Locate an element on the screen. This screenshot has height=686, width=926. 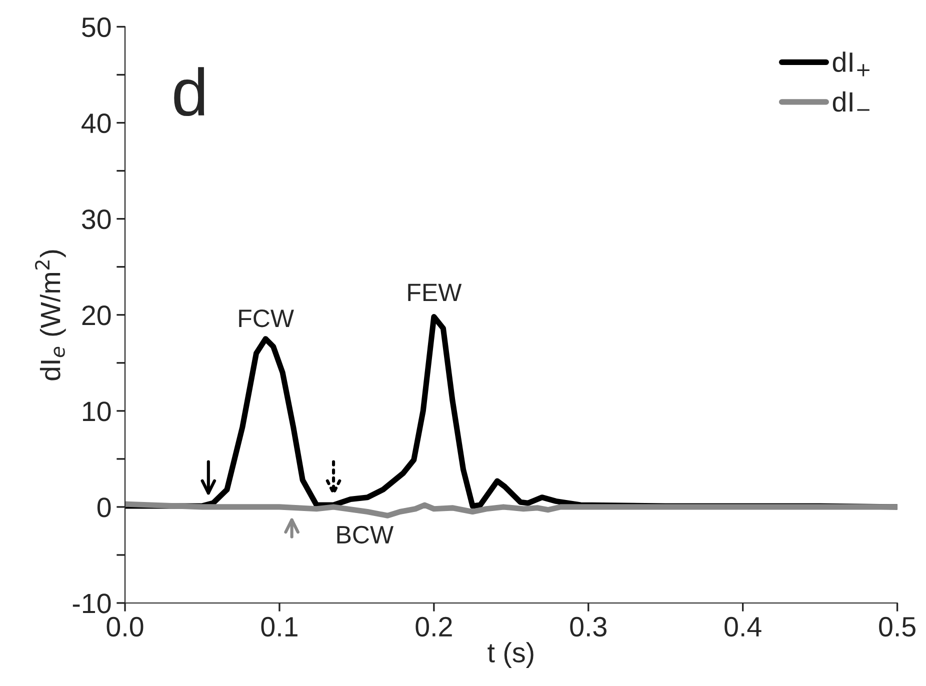
annotation: d is located at coordinates (189, 91).